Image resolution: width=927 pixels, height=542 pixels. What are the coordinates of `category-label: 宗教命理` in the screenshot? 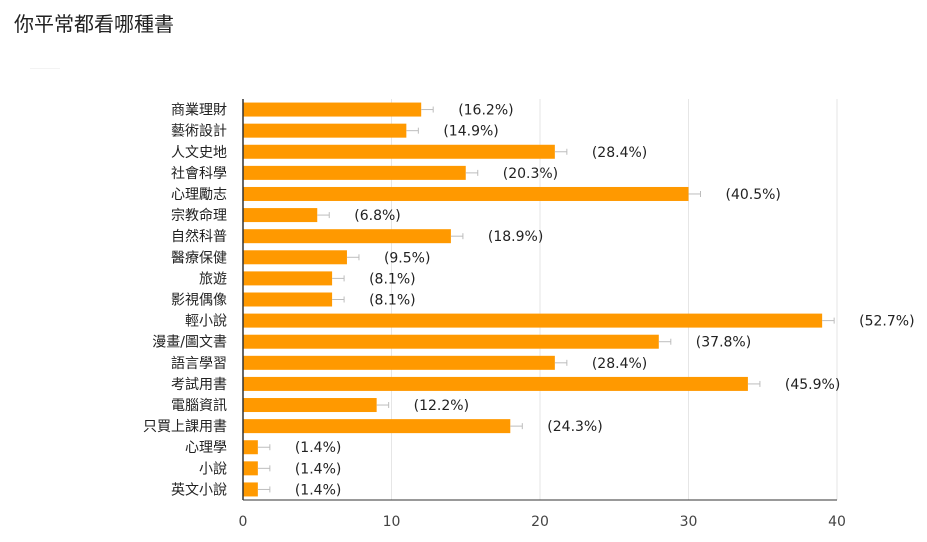 It's located at (199, 215).